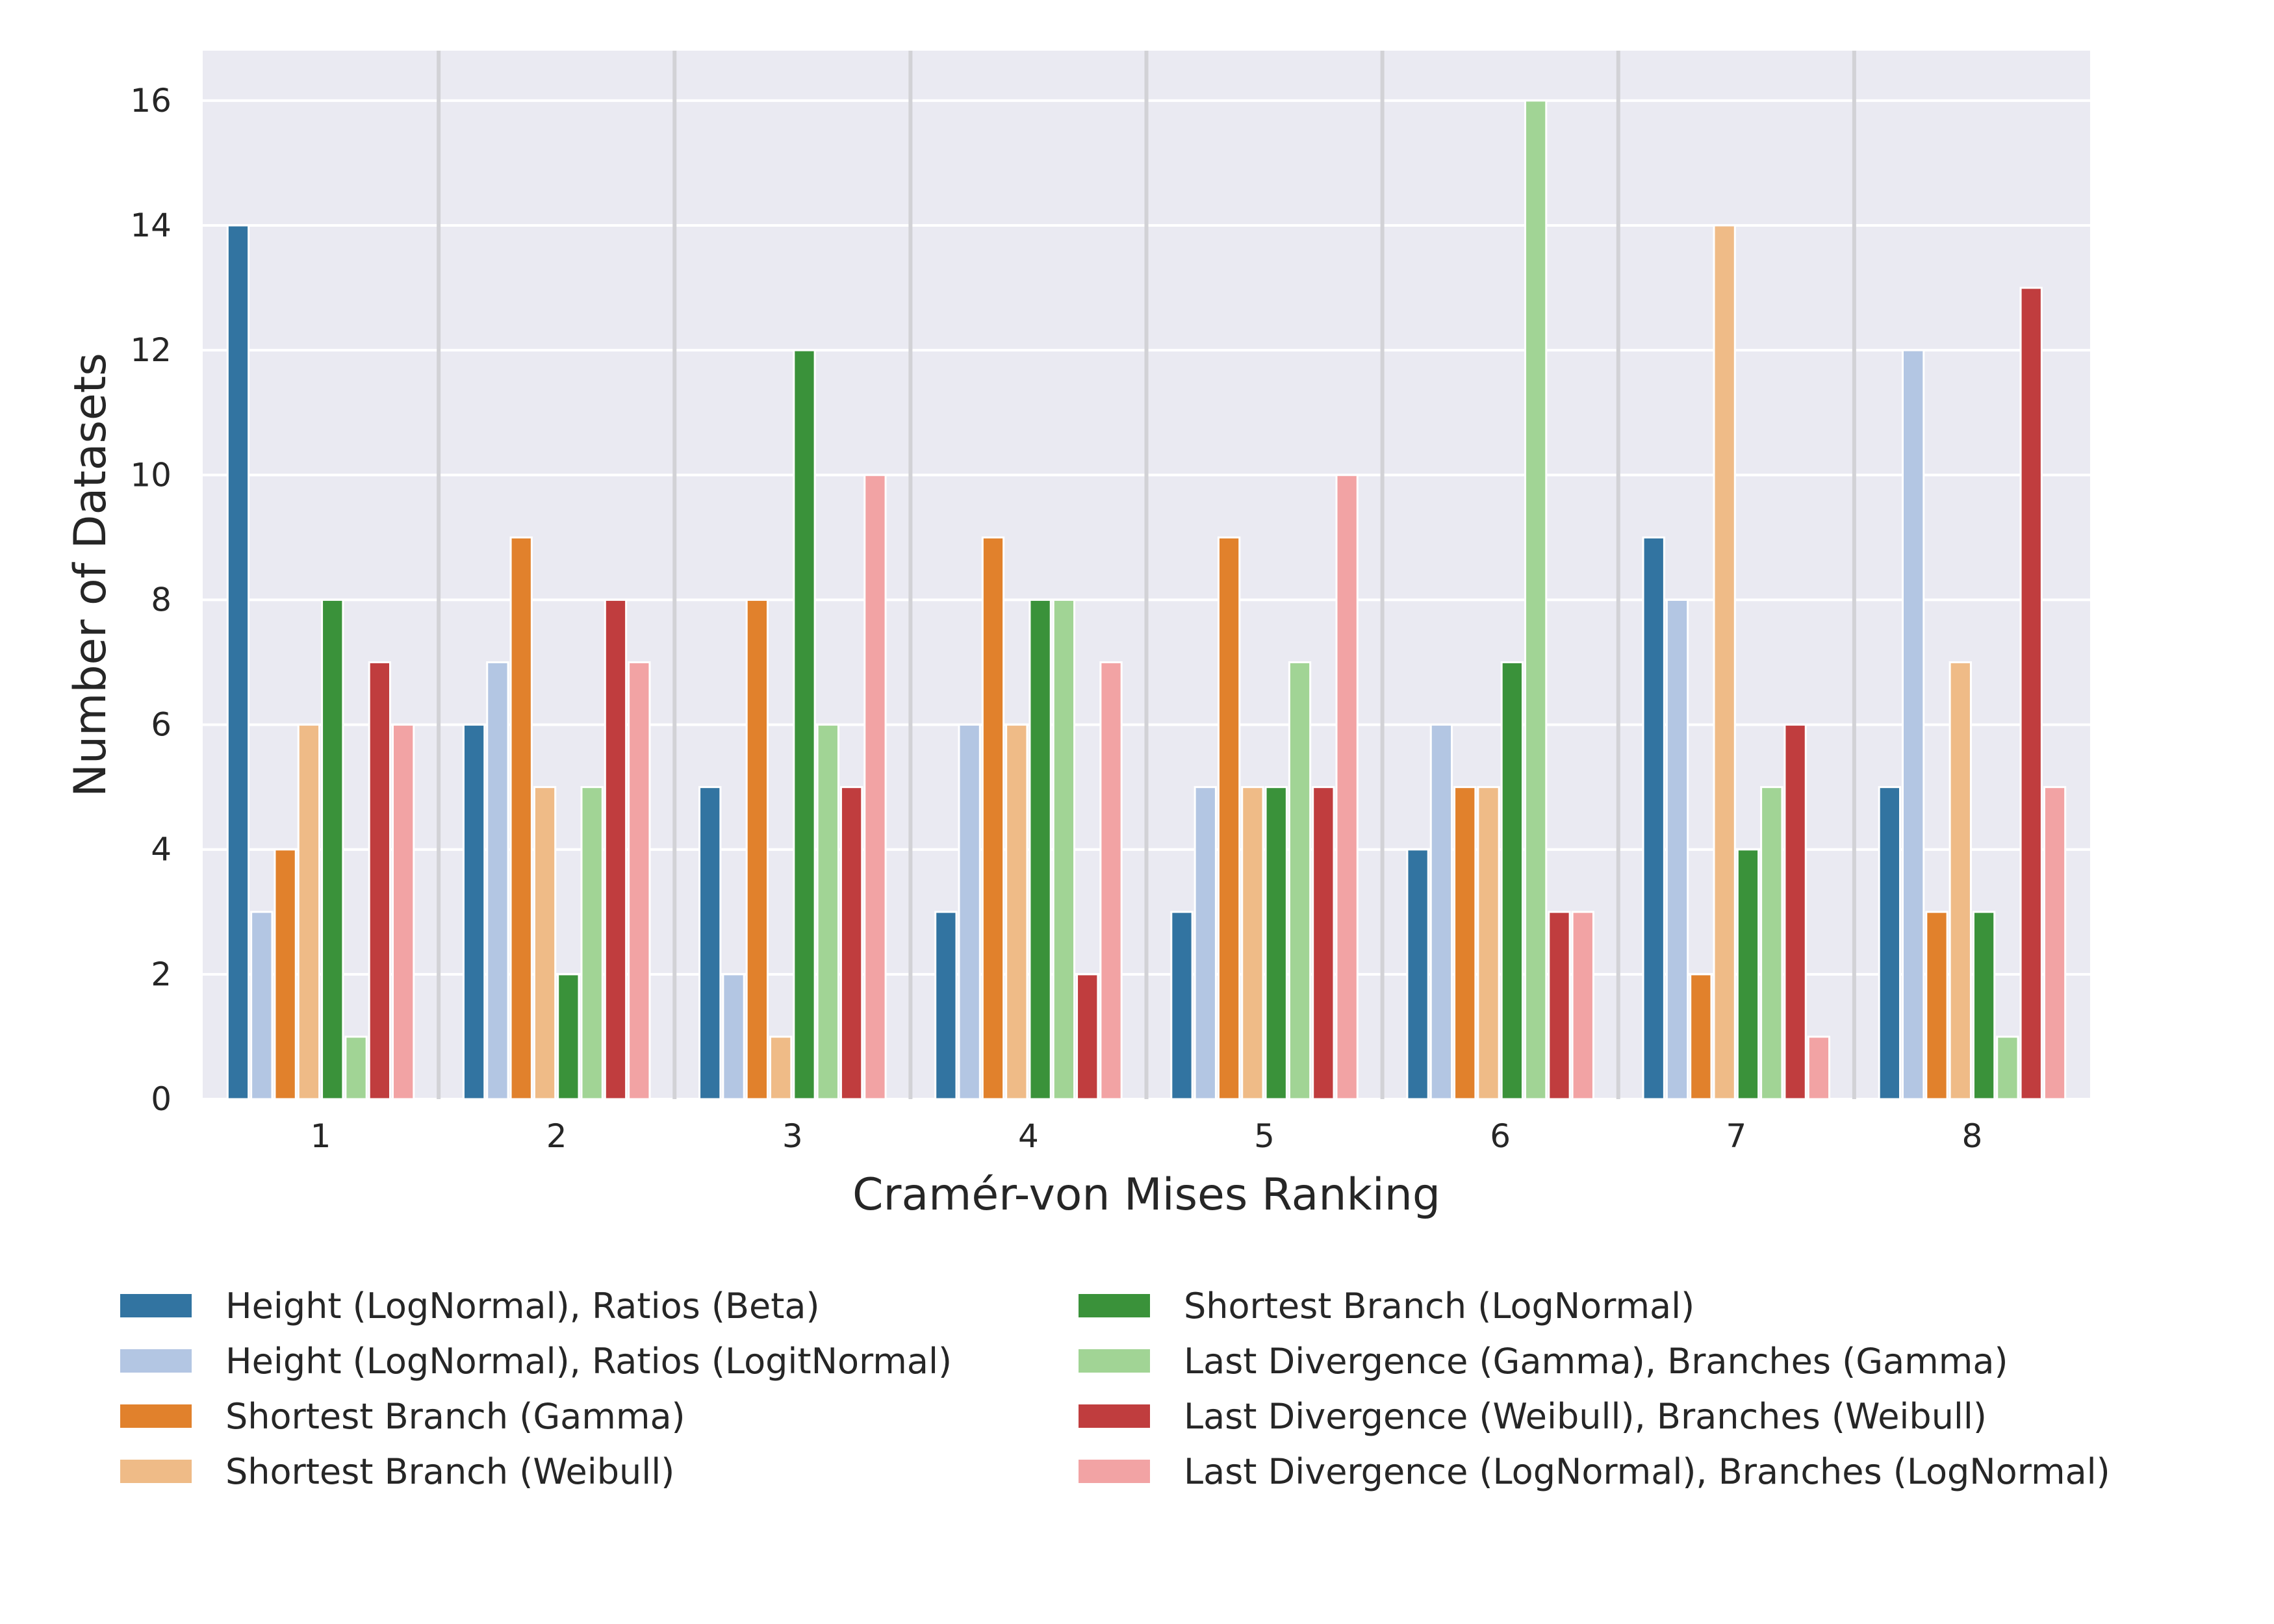  Describe the element at coordinates (321, 1136) in the screenshot. I see `x-tick-label: 1` at that location.